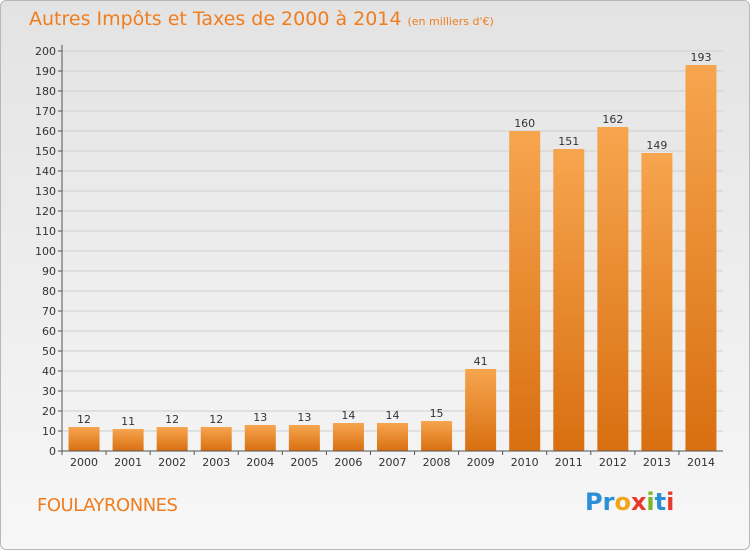  What do you see at coordinates (45, 131) in the screenshot?
I see `y-tick-label: 160` at bounding box center [45, 131].